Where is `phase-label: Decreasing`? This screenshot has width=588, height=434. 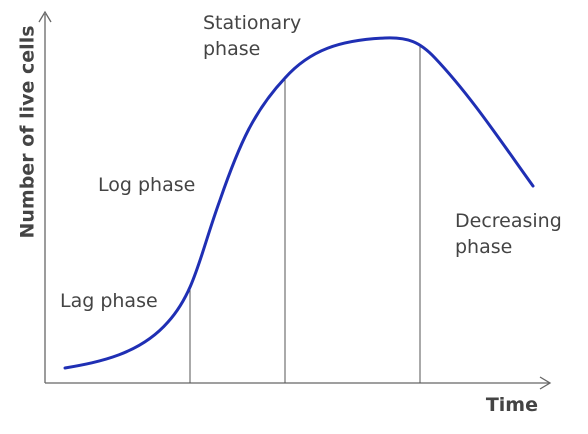 phase-label: Decreasing is located at coordinates (508, 221).